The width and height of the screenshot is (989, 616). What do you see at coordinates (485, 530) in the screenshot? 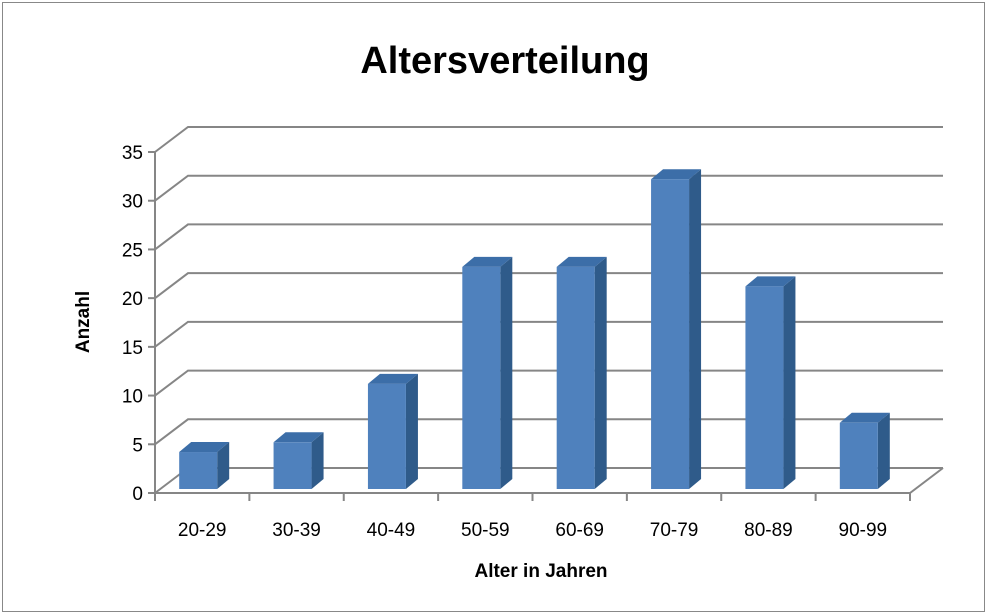
I see `x-tick-label: 50-59` at bounding box center [485, 530].